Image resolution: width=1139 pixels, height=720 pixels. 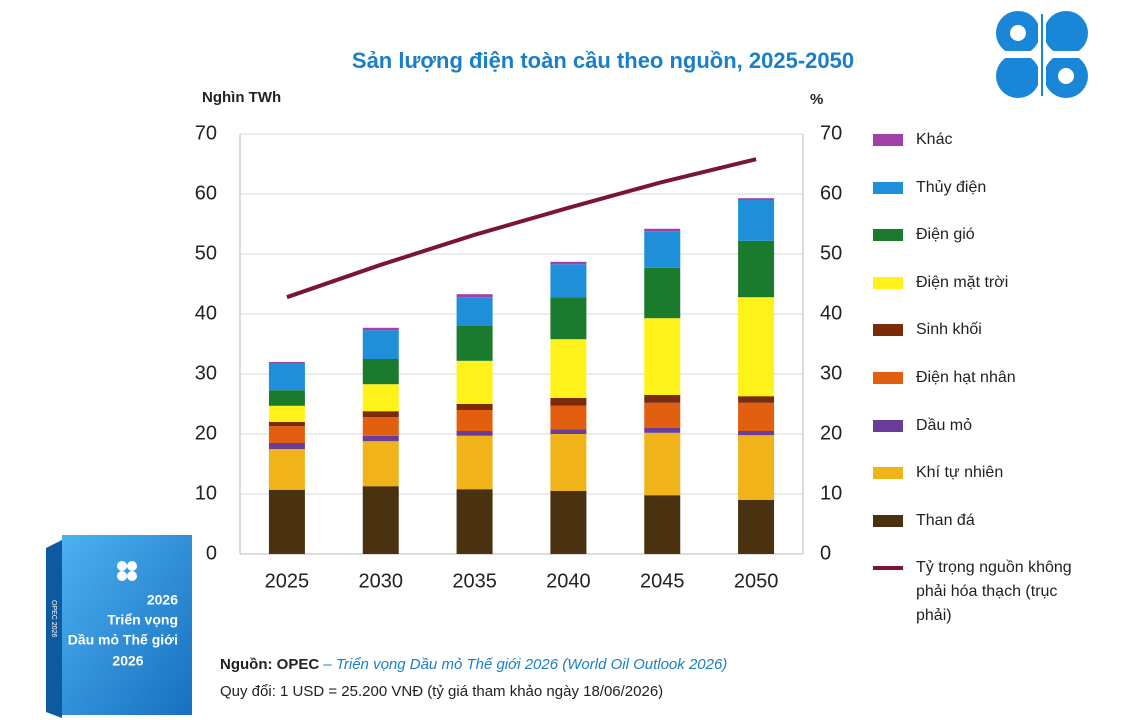 I want to click on x-tick-label: 2025, so click(x=287, y=581).